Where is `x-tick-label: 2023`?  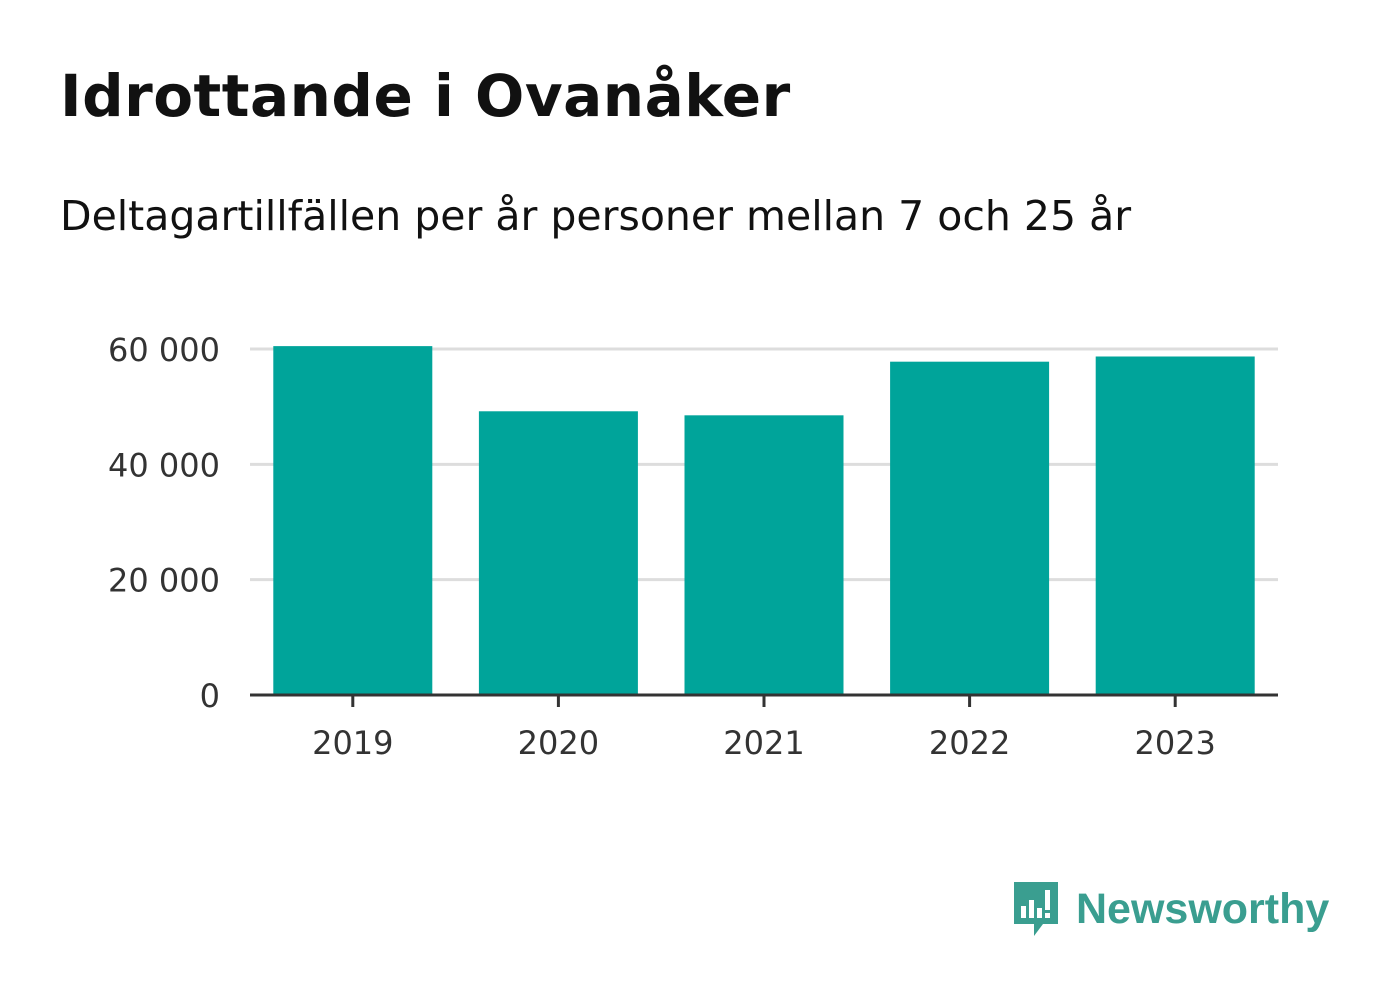
x-tick-label: 2023 is located at coordinates (1174, 743).